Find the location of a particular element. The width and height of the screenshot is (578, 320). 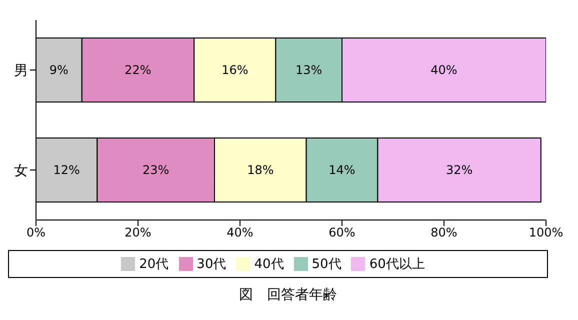

data-label: 23% is located at coordinates (156, 170).